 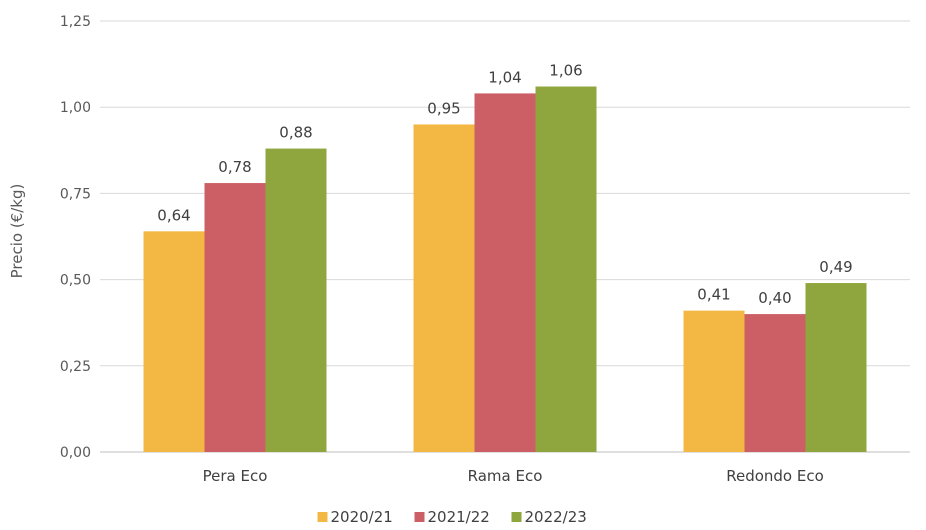 What do you see at coordinates (75, 194) in the screenshot?
I see `y-tick-label: 0,75` at bounding box center [75, 194].